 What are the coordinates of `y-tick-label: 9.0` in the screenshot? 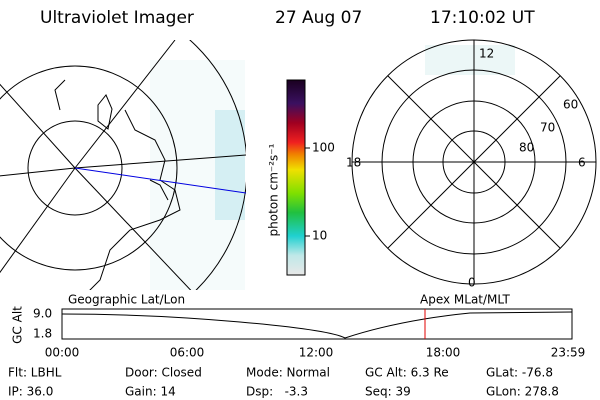 It's located at (42, 314).